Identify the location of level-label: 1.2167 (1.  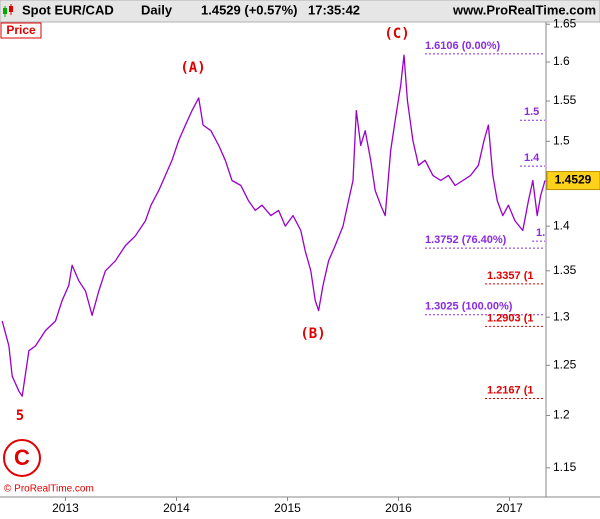
(510, 390).